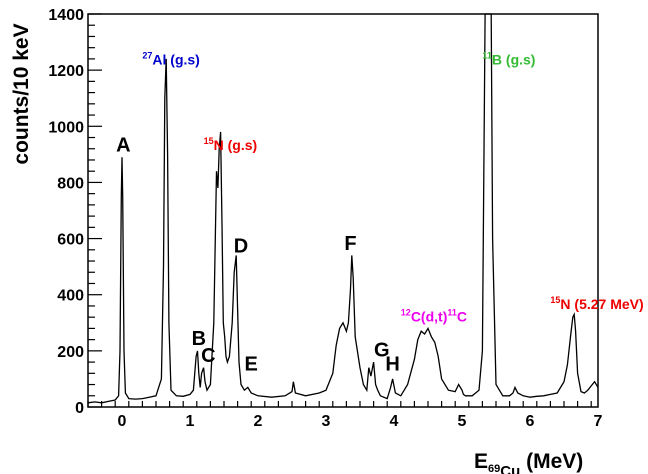 The image size is (648, 474). What do you see at coordinates (70, 352) in the screenshot?
I see `y-tick-label: 200` at bounding box center [70, 352].